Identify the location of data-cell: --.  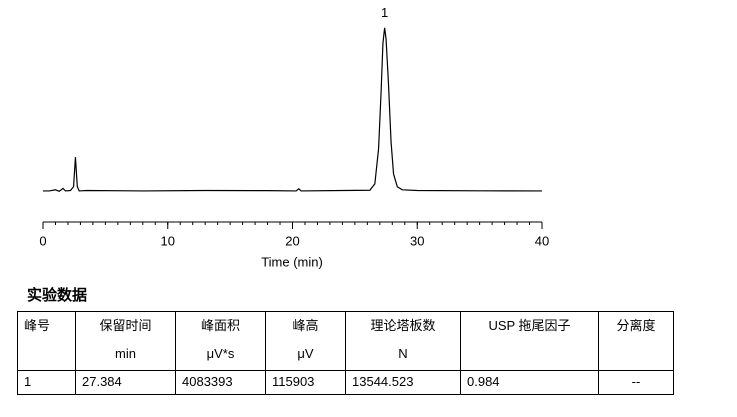
(636, 382).